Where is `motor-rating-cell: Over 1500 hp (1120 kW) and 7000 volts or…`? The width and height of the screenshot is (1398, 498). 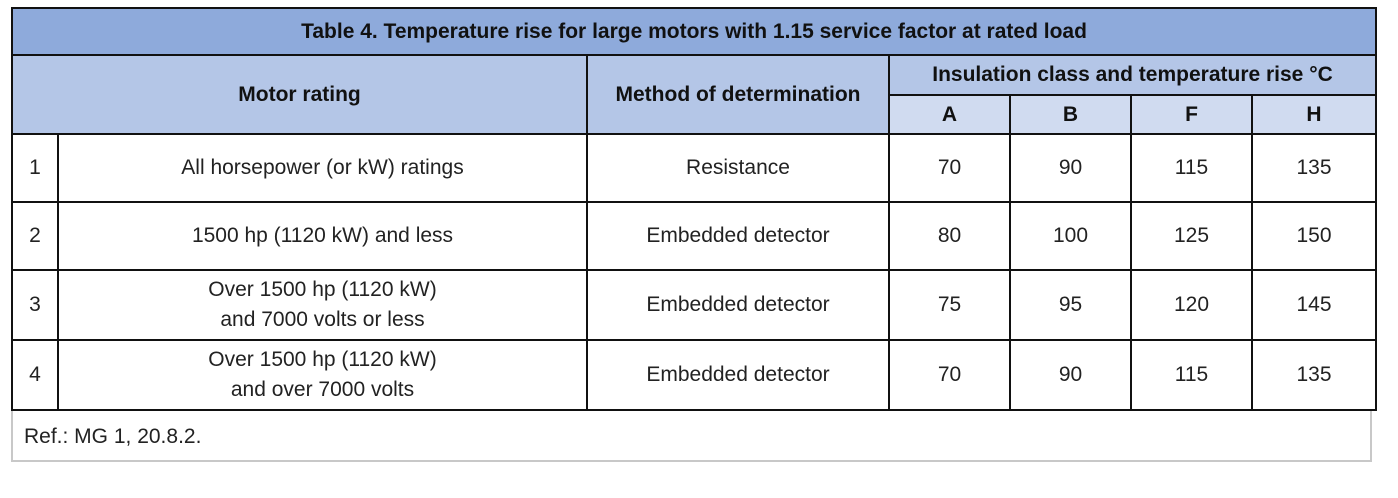
motor-rating-cell: Over 1500 hp (1120 kW) and 7000 volts or… is located at coordinates (322, 305).